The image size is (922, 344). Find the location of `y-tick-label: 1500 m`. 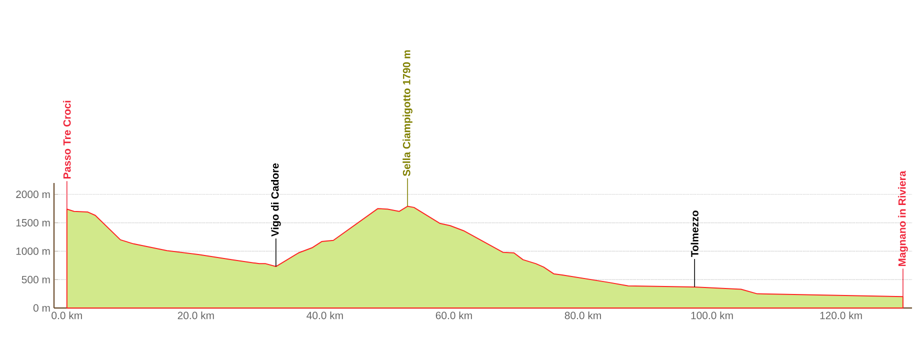

y-tick-label: 1500 m is located at coordinates (33, 222).